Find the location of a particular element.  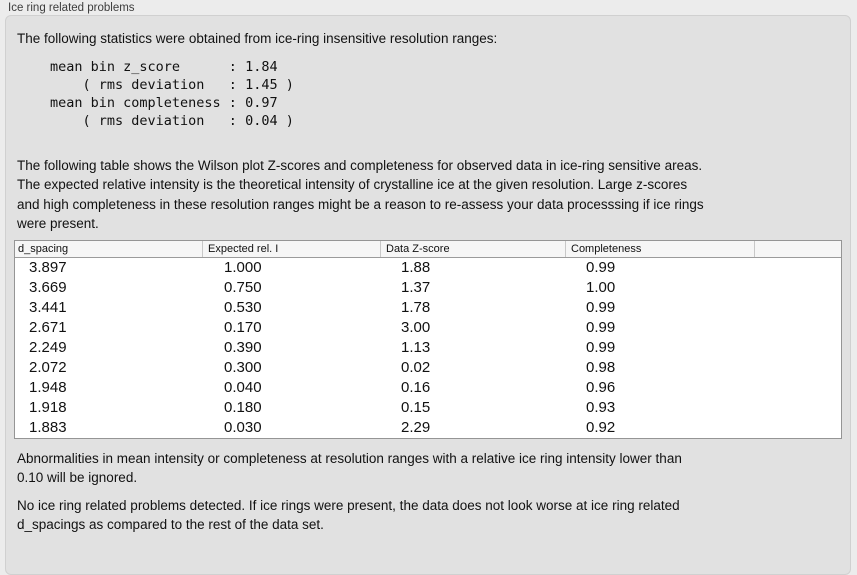

table-row: 3.897 1.000 1.88 0.99 is located at coordinates (428, 268).